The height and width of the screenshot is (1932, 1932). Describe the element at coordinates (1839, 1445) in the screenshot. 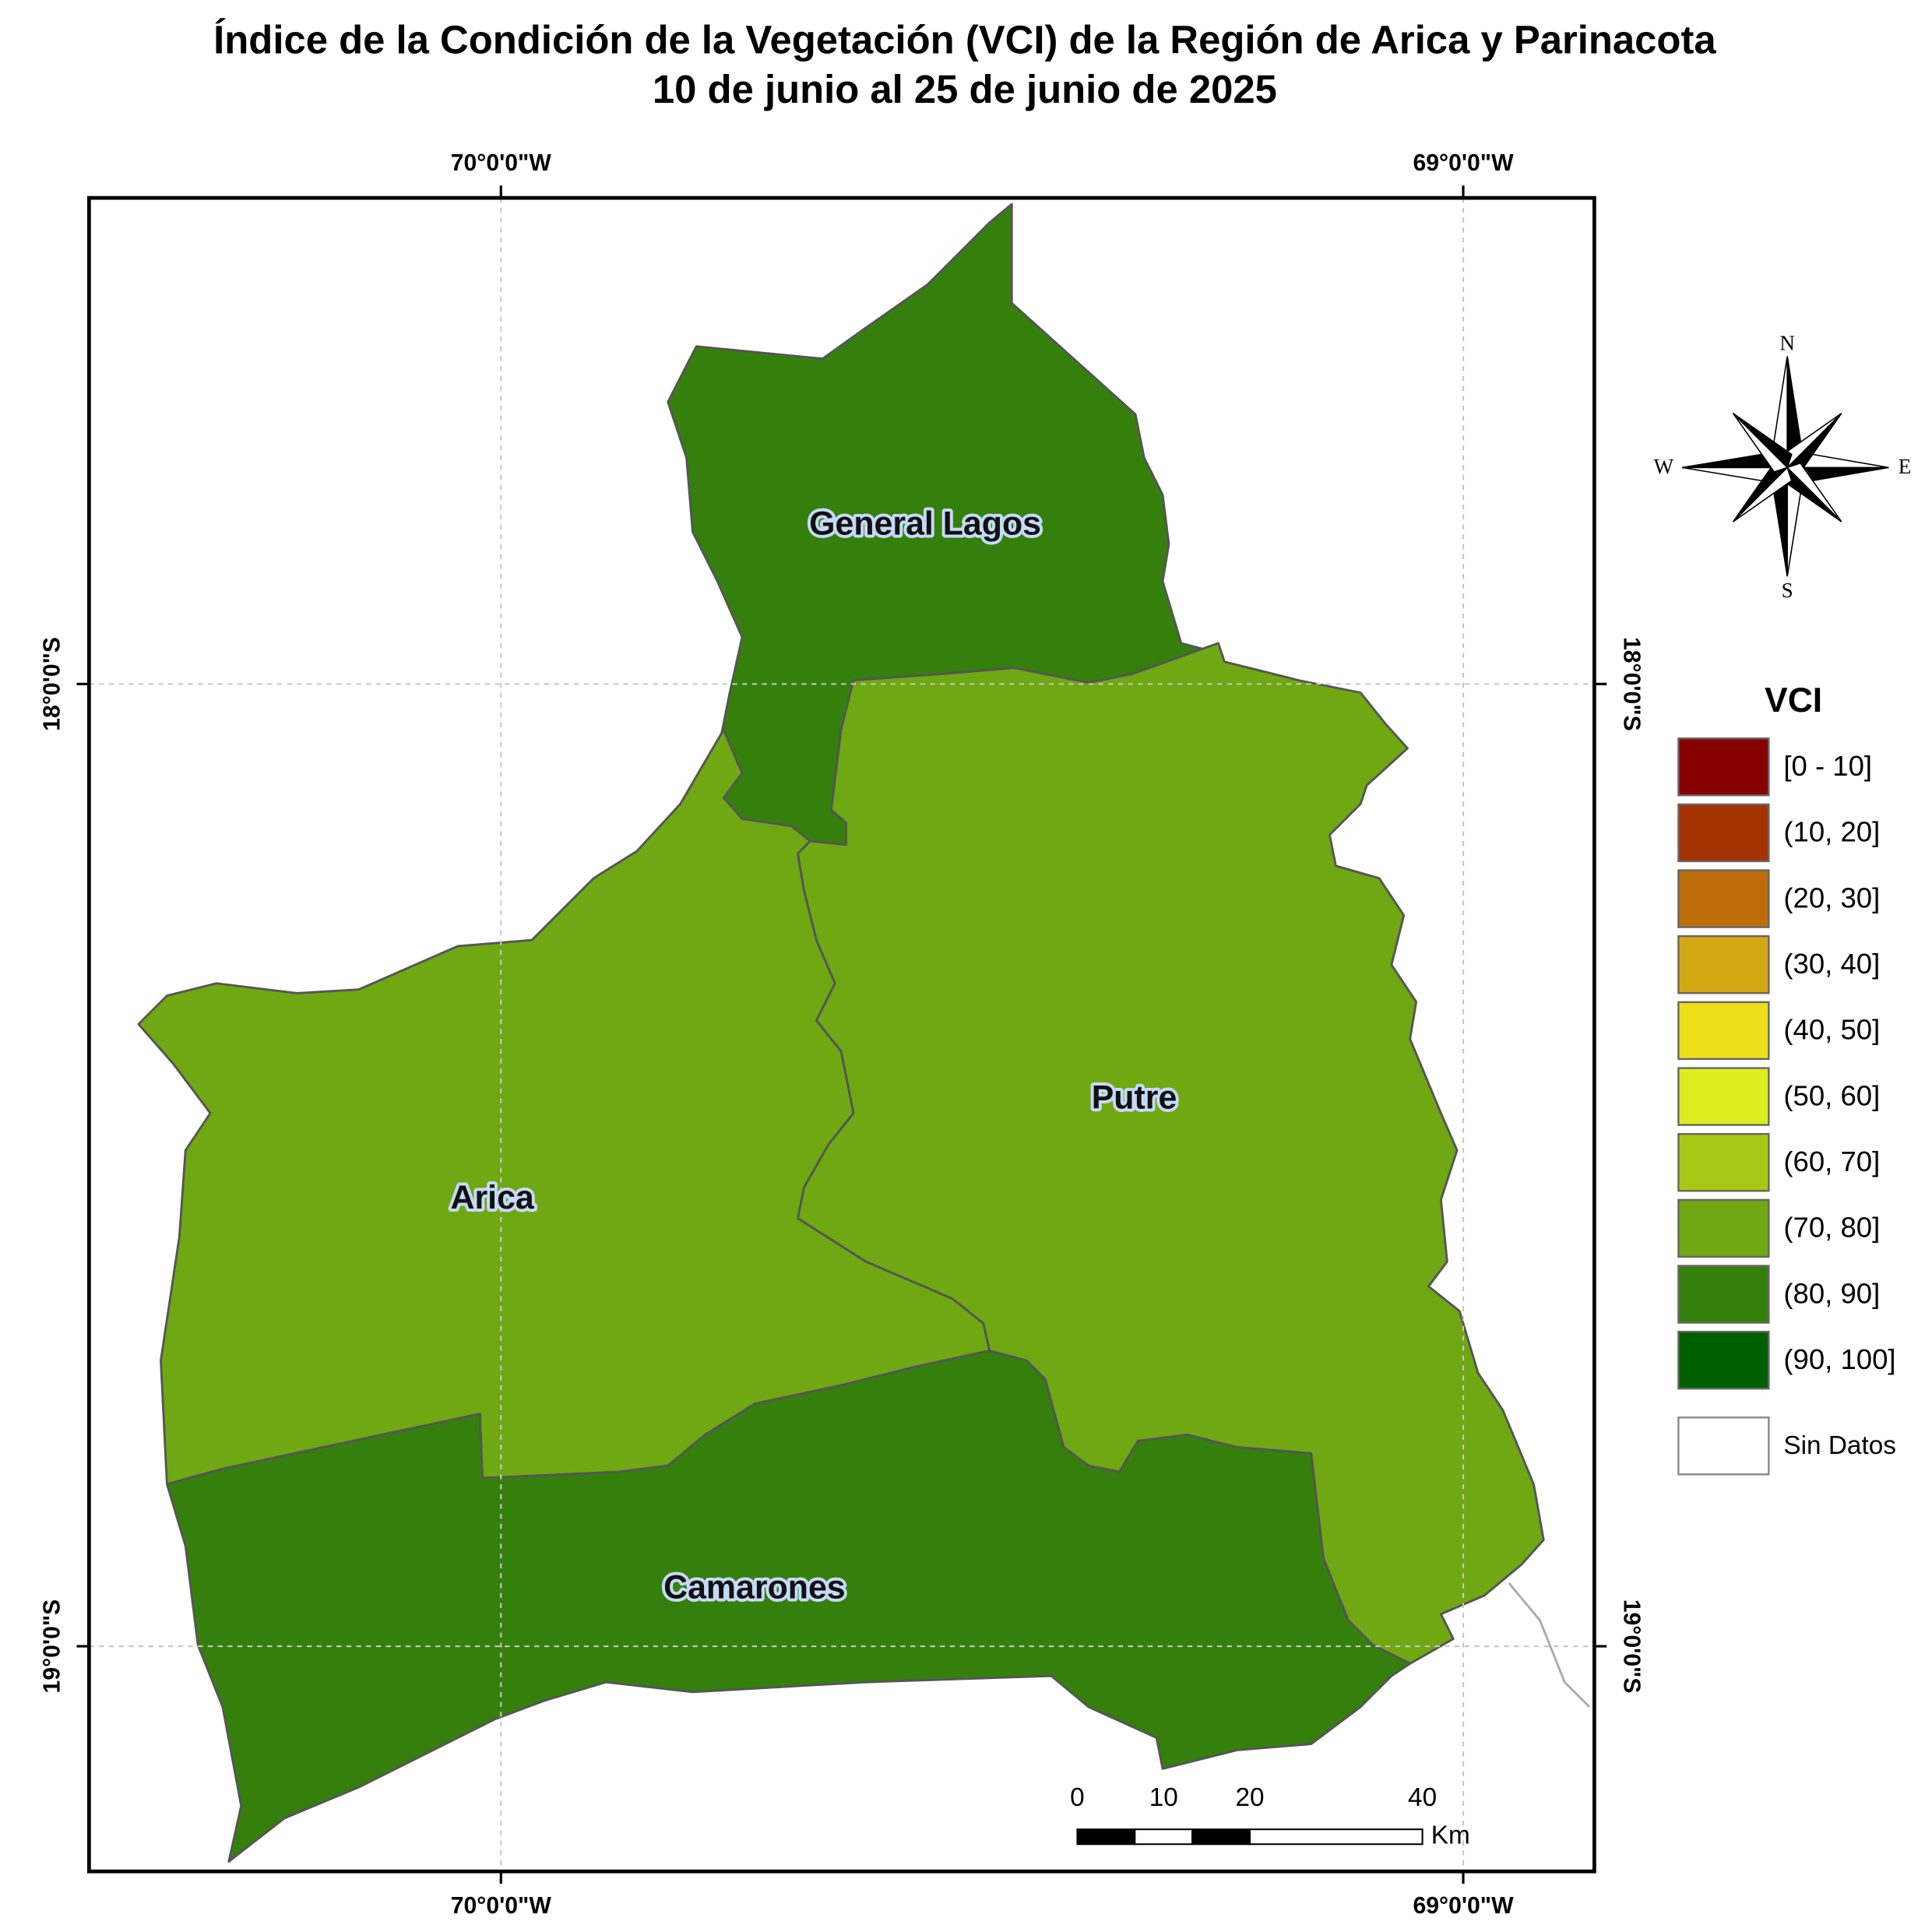

I see `legend-label: Sin Datos` at that location.